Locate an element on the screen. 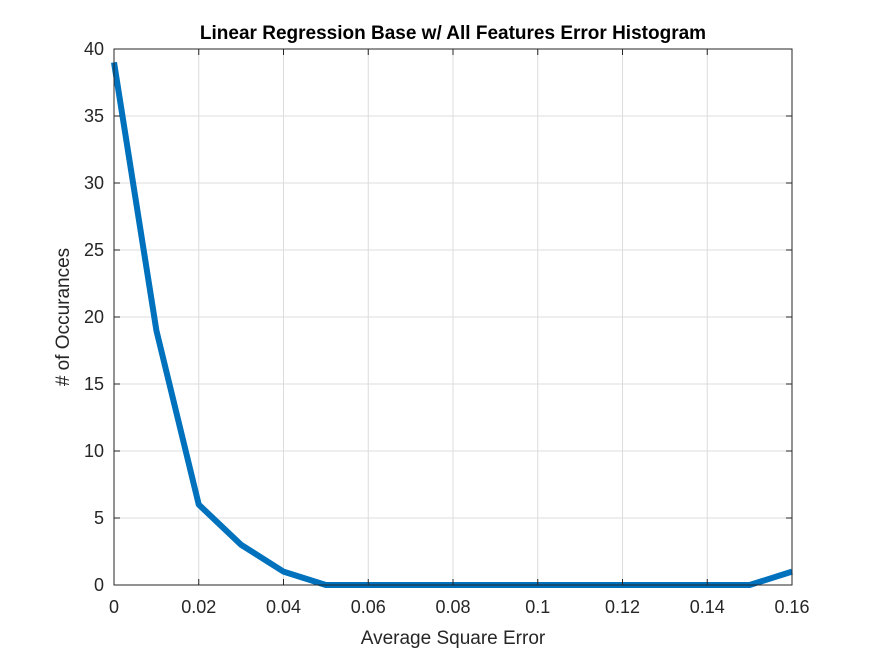 The image size is (875, 656). y-tick-label: 20 is located at coordinates (94, 317).